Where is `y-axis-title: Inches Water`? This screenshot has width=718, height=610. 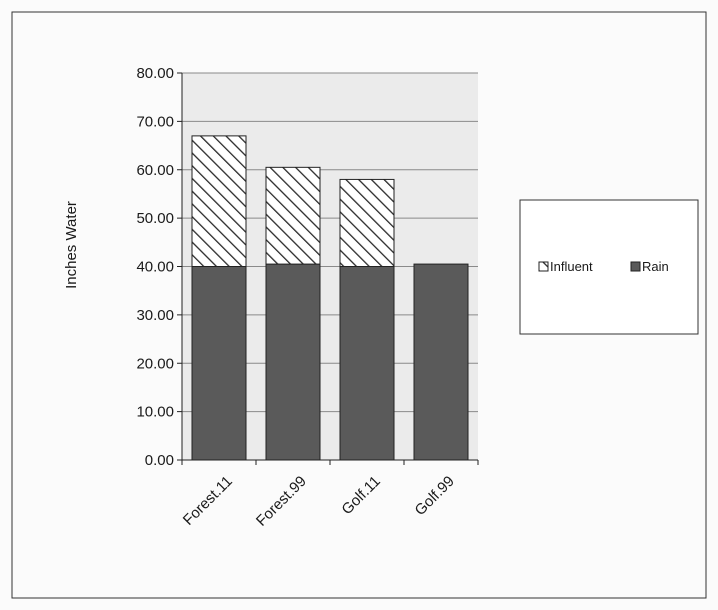 y-axis-title: Inches Water is located at coordinates (71, 245).